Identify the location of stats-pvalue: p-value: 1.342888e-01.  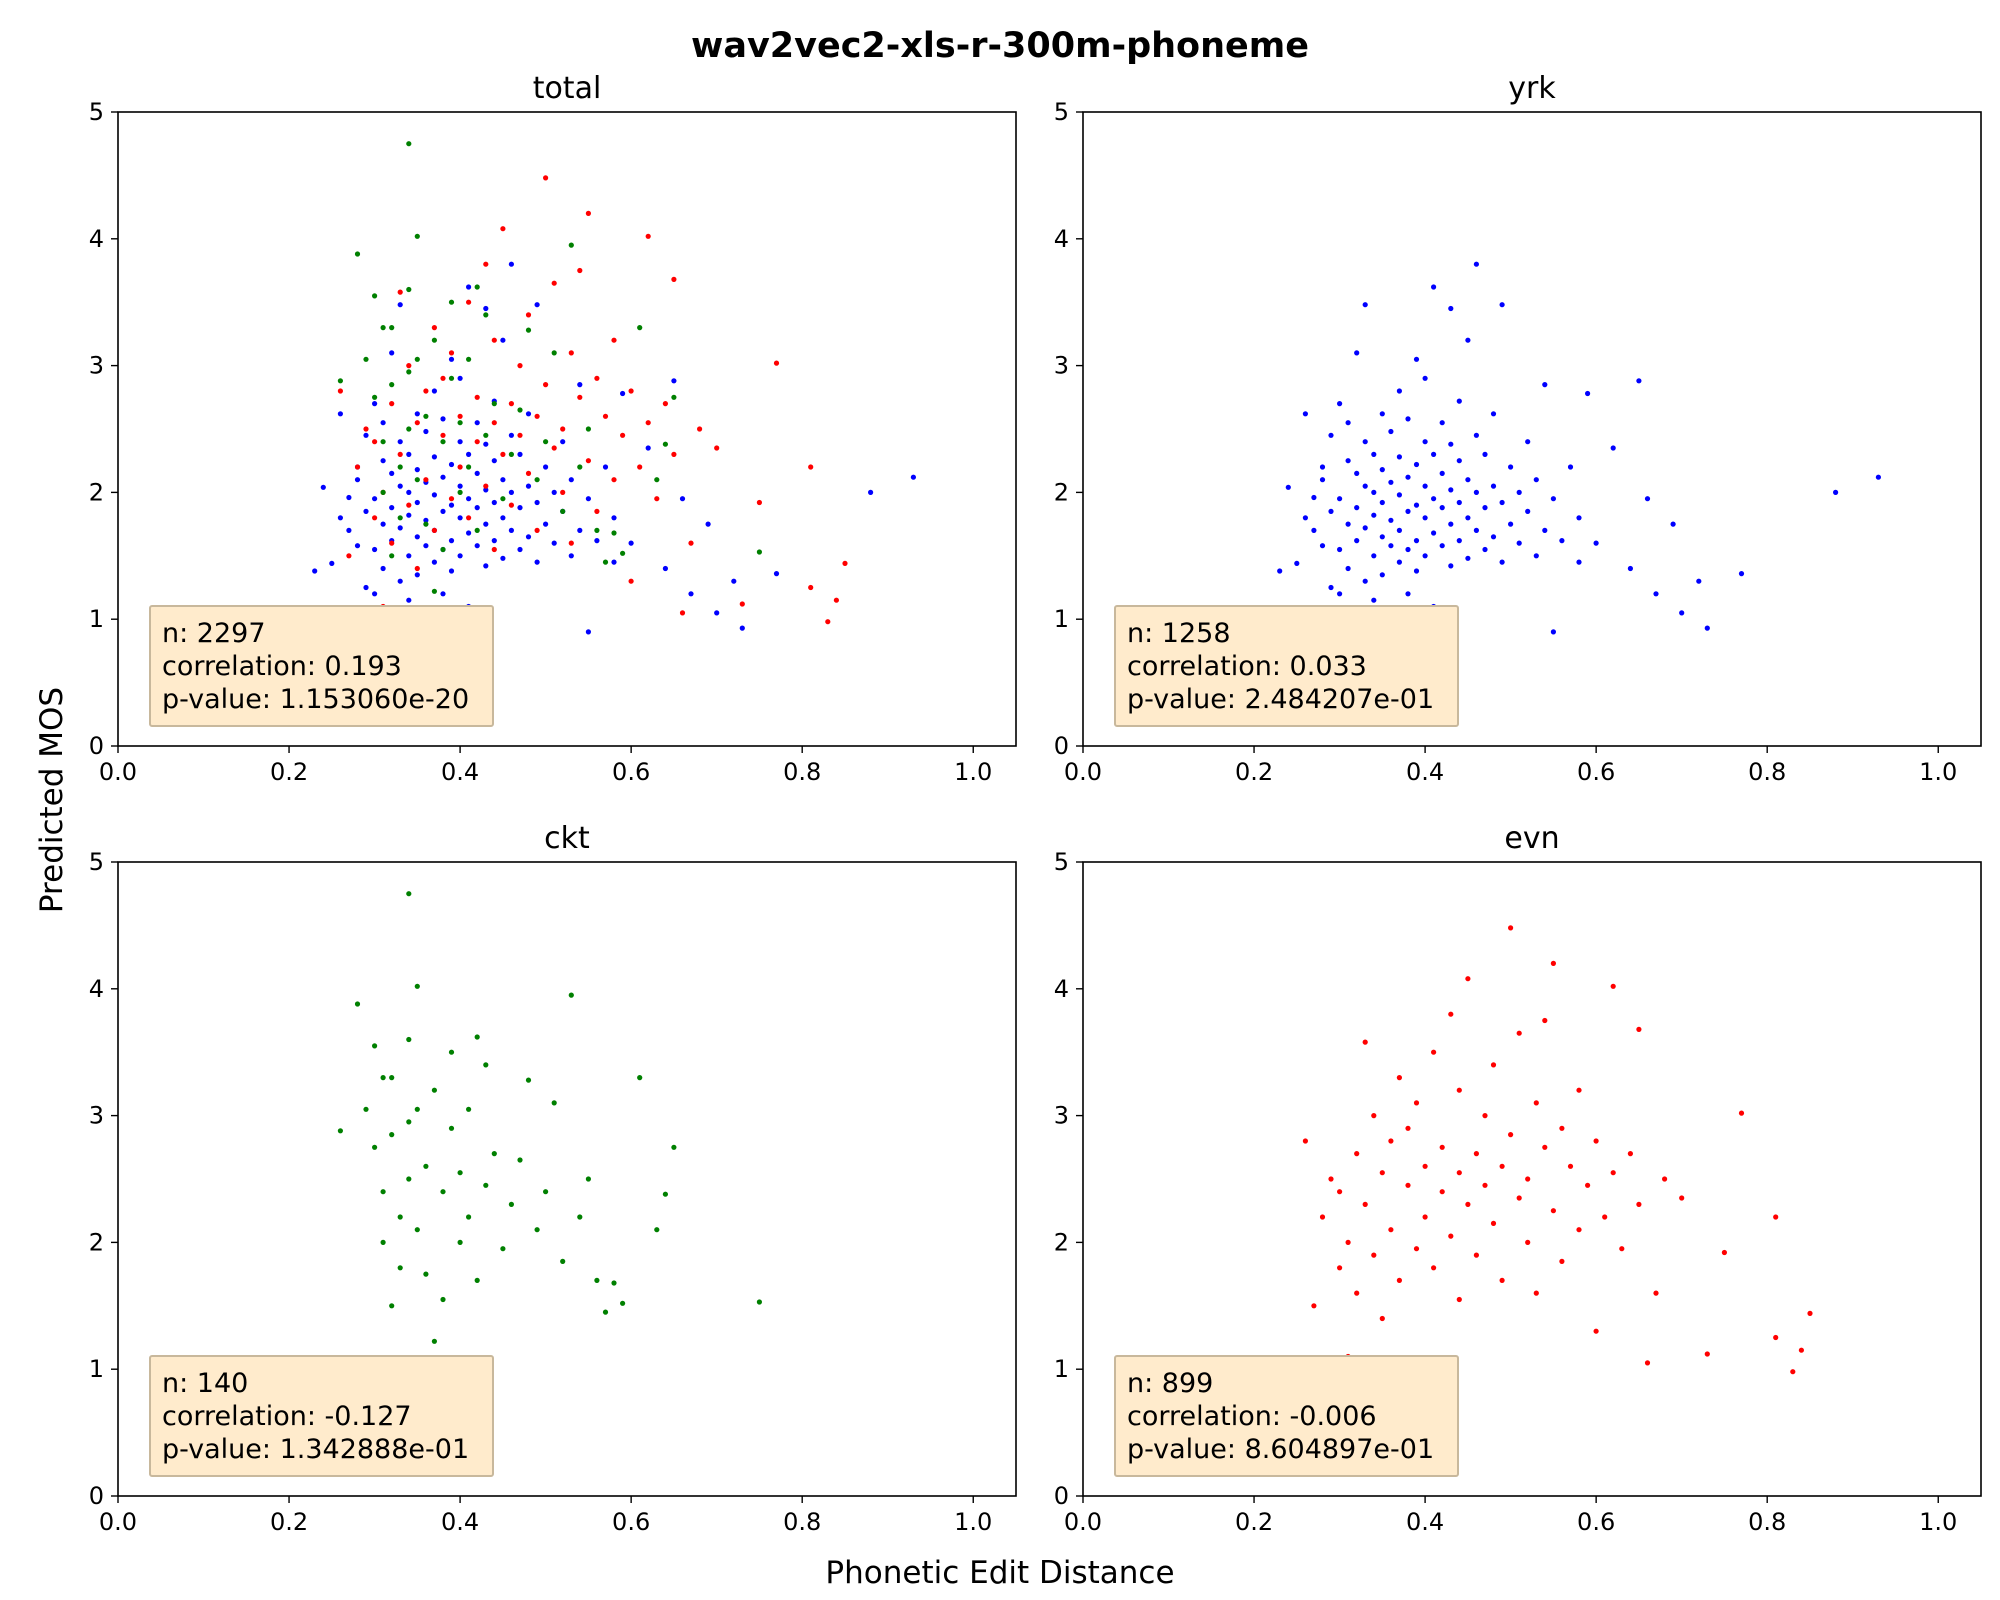
(315, 1449).